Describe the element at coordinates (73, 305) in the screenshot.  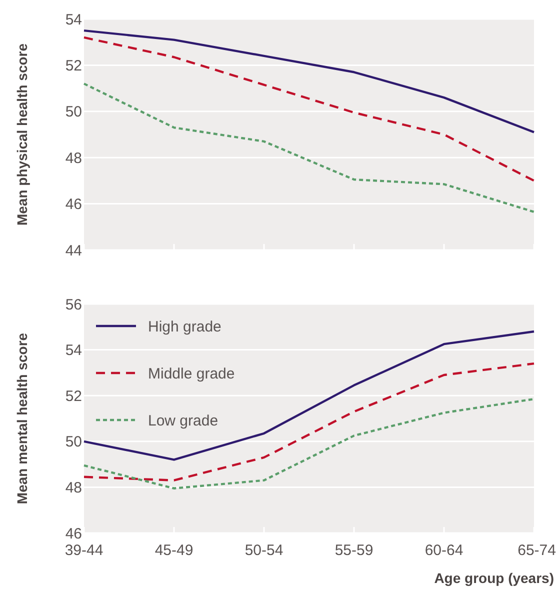
I see `y-tick-label: 56` at that location.